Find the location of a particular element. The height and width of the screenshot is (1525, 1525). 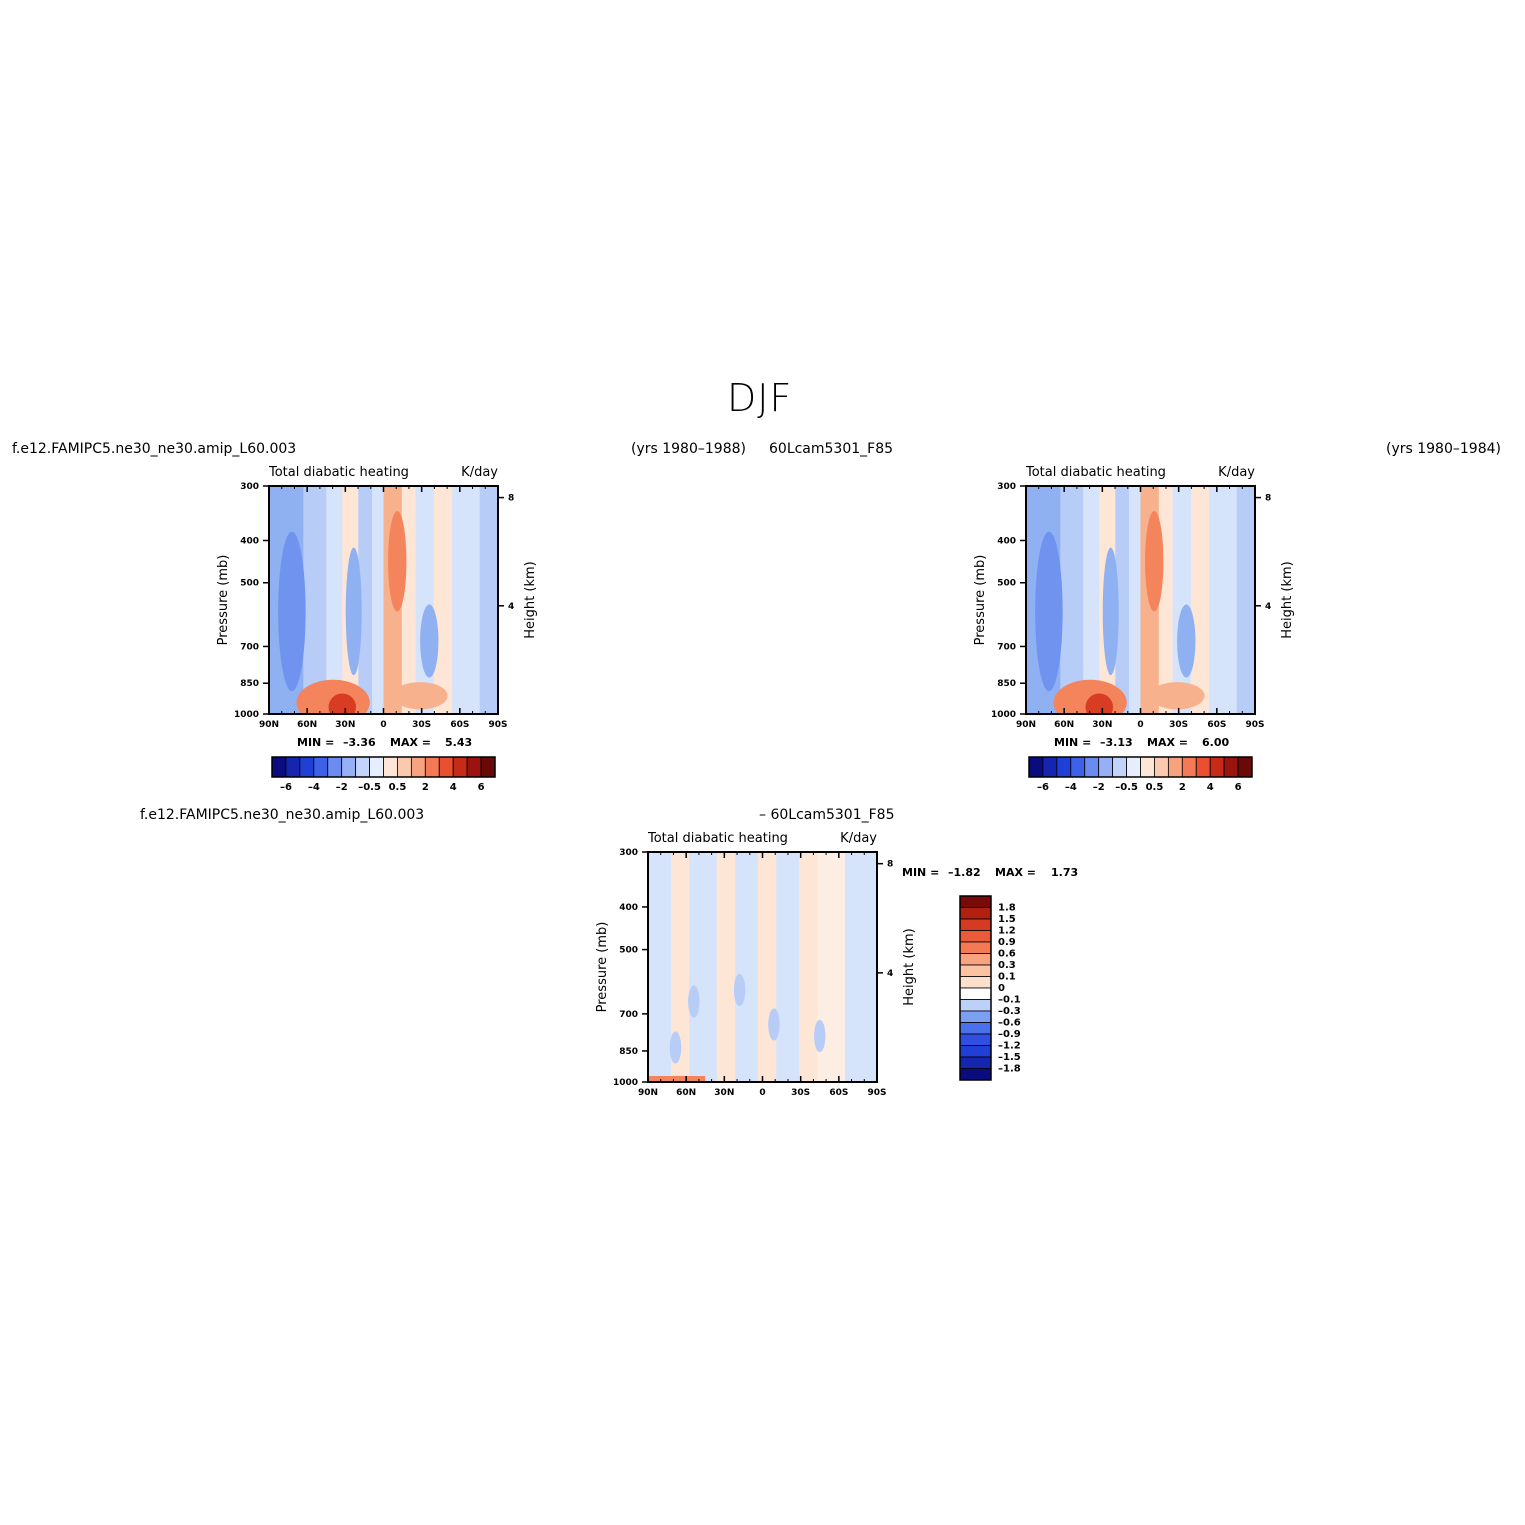

min-value: –1.82 is located at coordinates (964, 872).